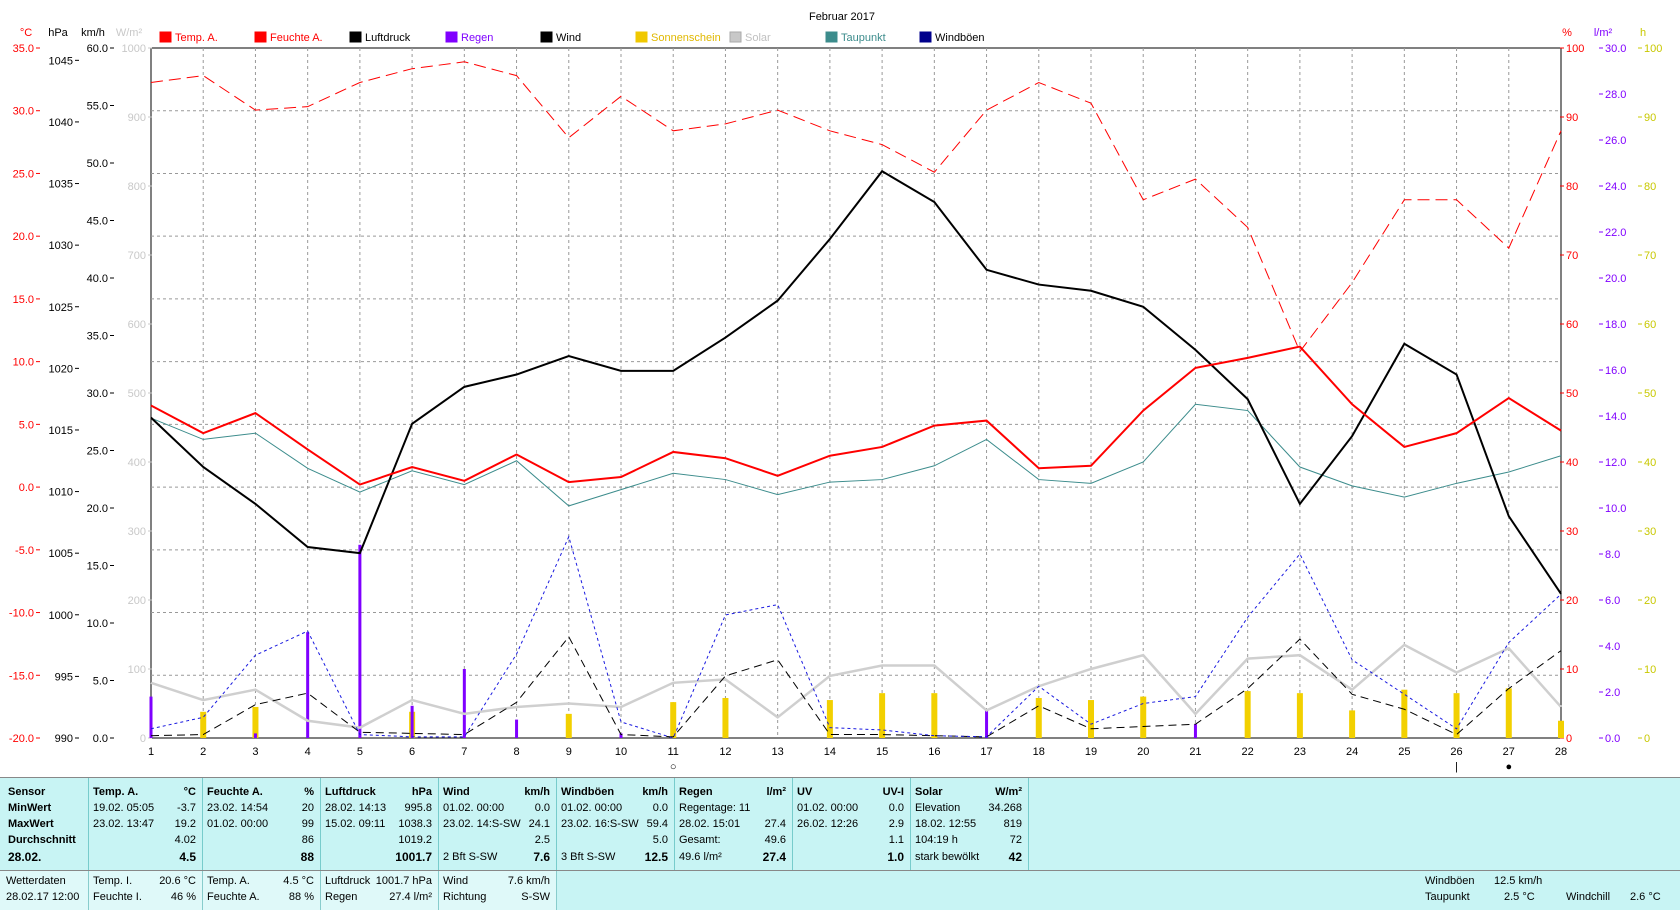 The width and height of the screenshot is (1680, 910). What do you see at coordinates (189, 792) in the screenshot?
I see `temp-unit: °C` at bounding box center [189, 792].